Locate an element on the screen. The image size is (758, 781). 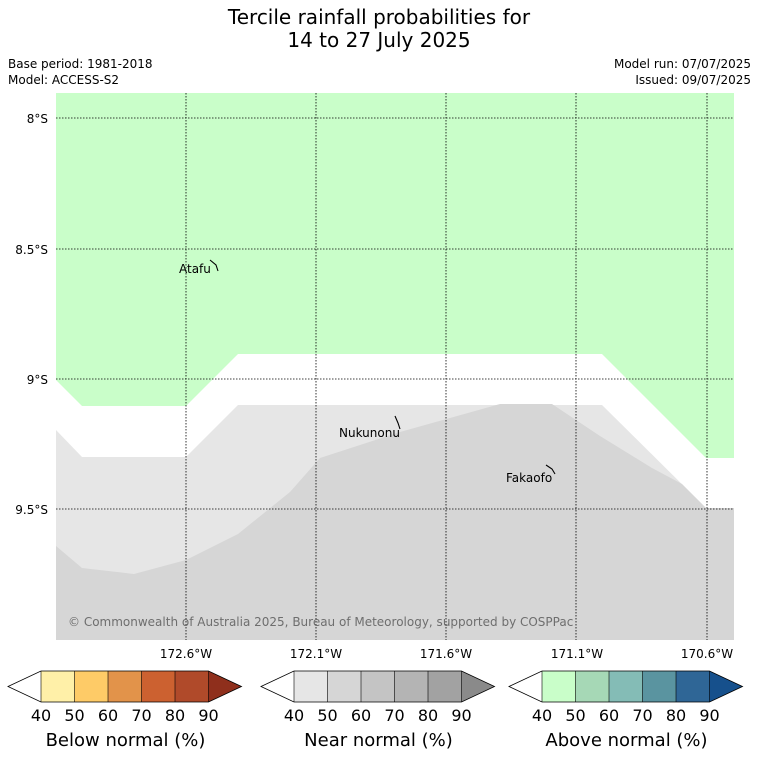
colorbar-near-tick-label: 90 is located at coordinates (461, 715).